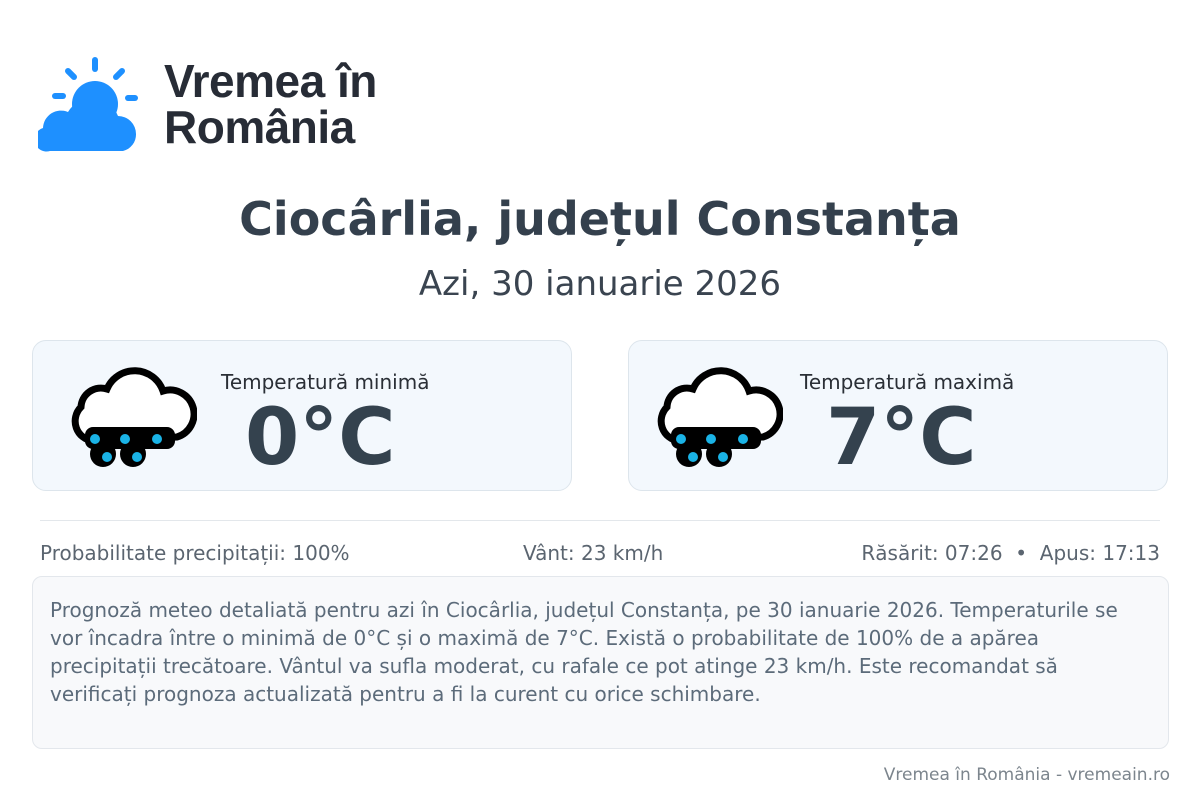 This screenshot has width=1200, height=800. Describe the element at coordinates (600, 284) in the screenshot. I see `date: Azi, 30 ianuarie 2026` at that location.